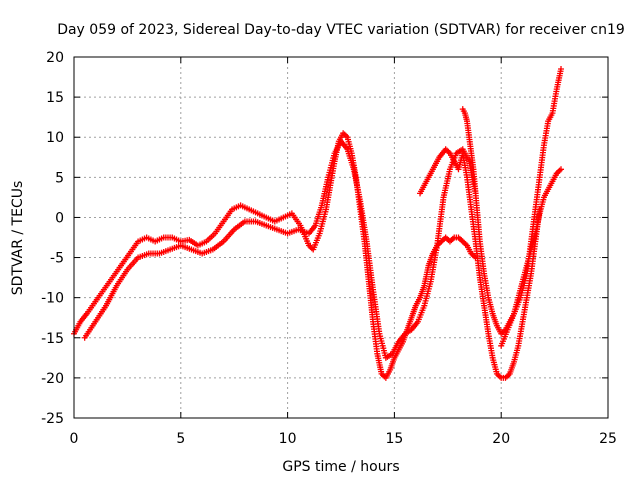 The height and width of the screenshot is (480, 640). I want to click on y-tick-labels: 20 15 10 5 0 -5 -10 -15 -20 -25, so click(52, 238).